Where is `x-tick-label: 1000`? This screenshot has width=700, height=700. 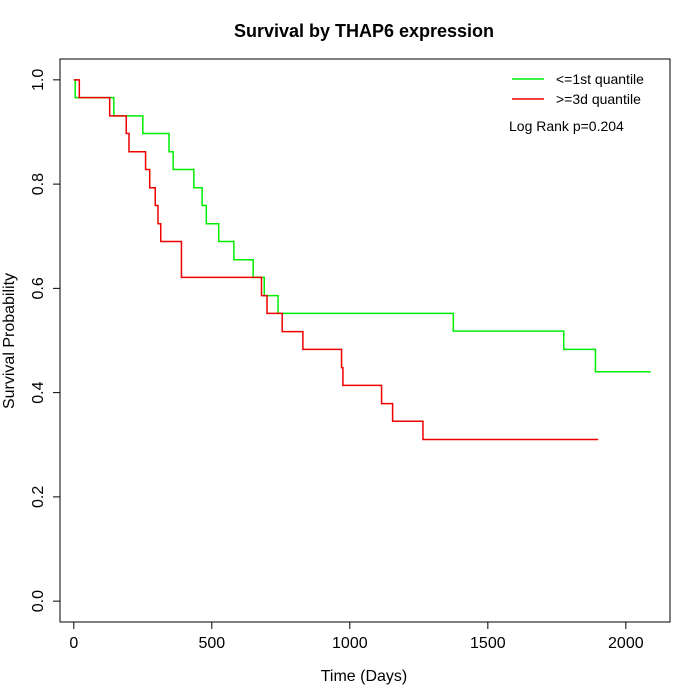
x-tick-label: 1000 is located at coordinates (350, 643).